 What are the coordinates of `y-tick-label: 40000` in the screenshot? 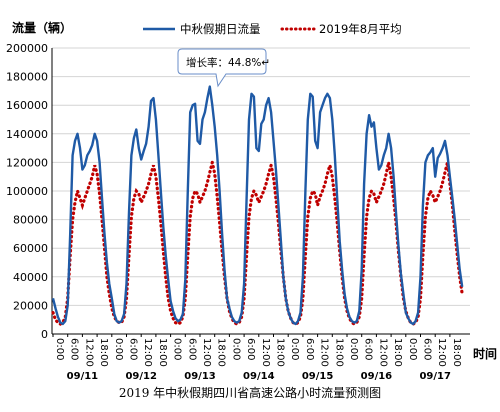 It's located at (30, 277).